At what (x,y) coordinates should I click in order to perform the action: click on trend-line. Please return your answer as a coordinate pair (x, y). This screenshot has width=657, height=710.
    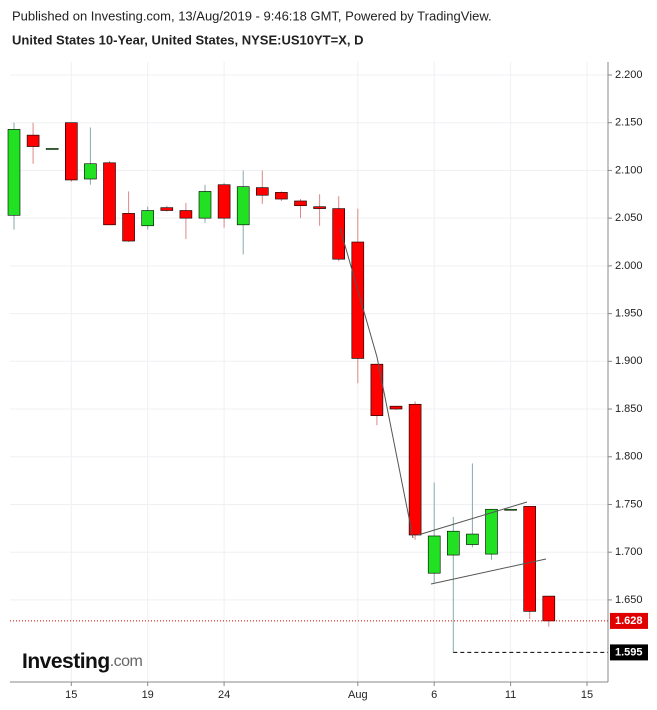
    Looking at the image, I should click on (376, 383).